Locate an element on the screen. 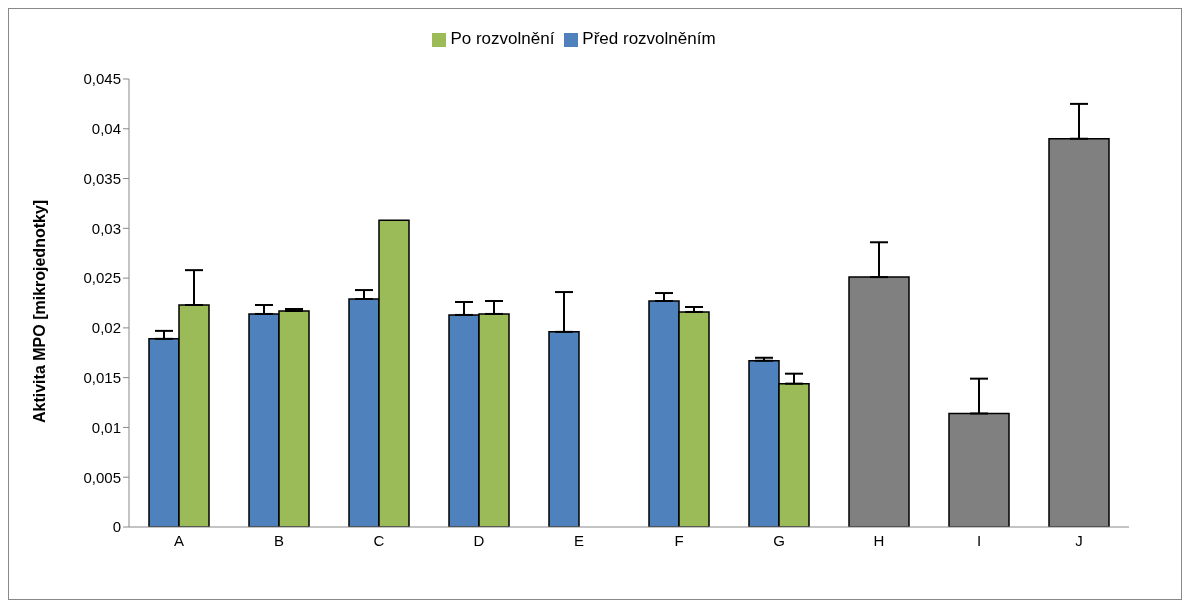 This screenshot has width=1190, height=612. y-tick-label: 0 is located at coordinates (116, 527).